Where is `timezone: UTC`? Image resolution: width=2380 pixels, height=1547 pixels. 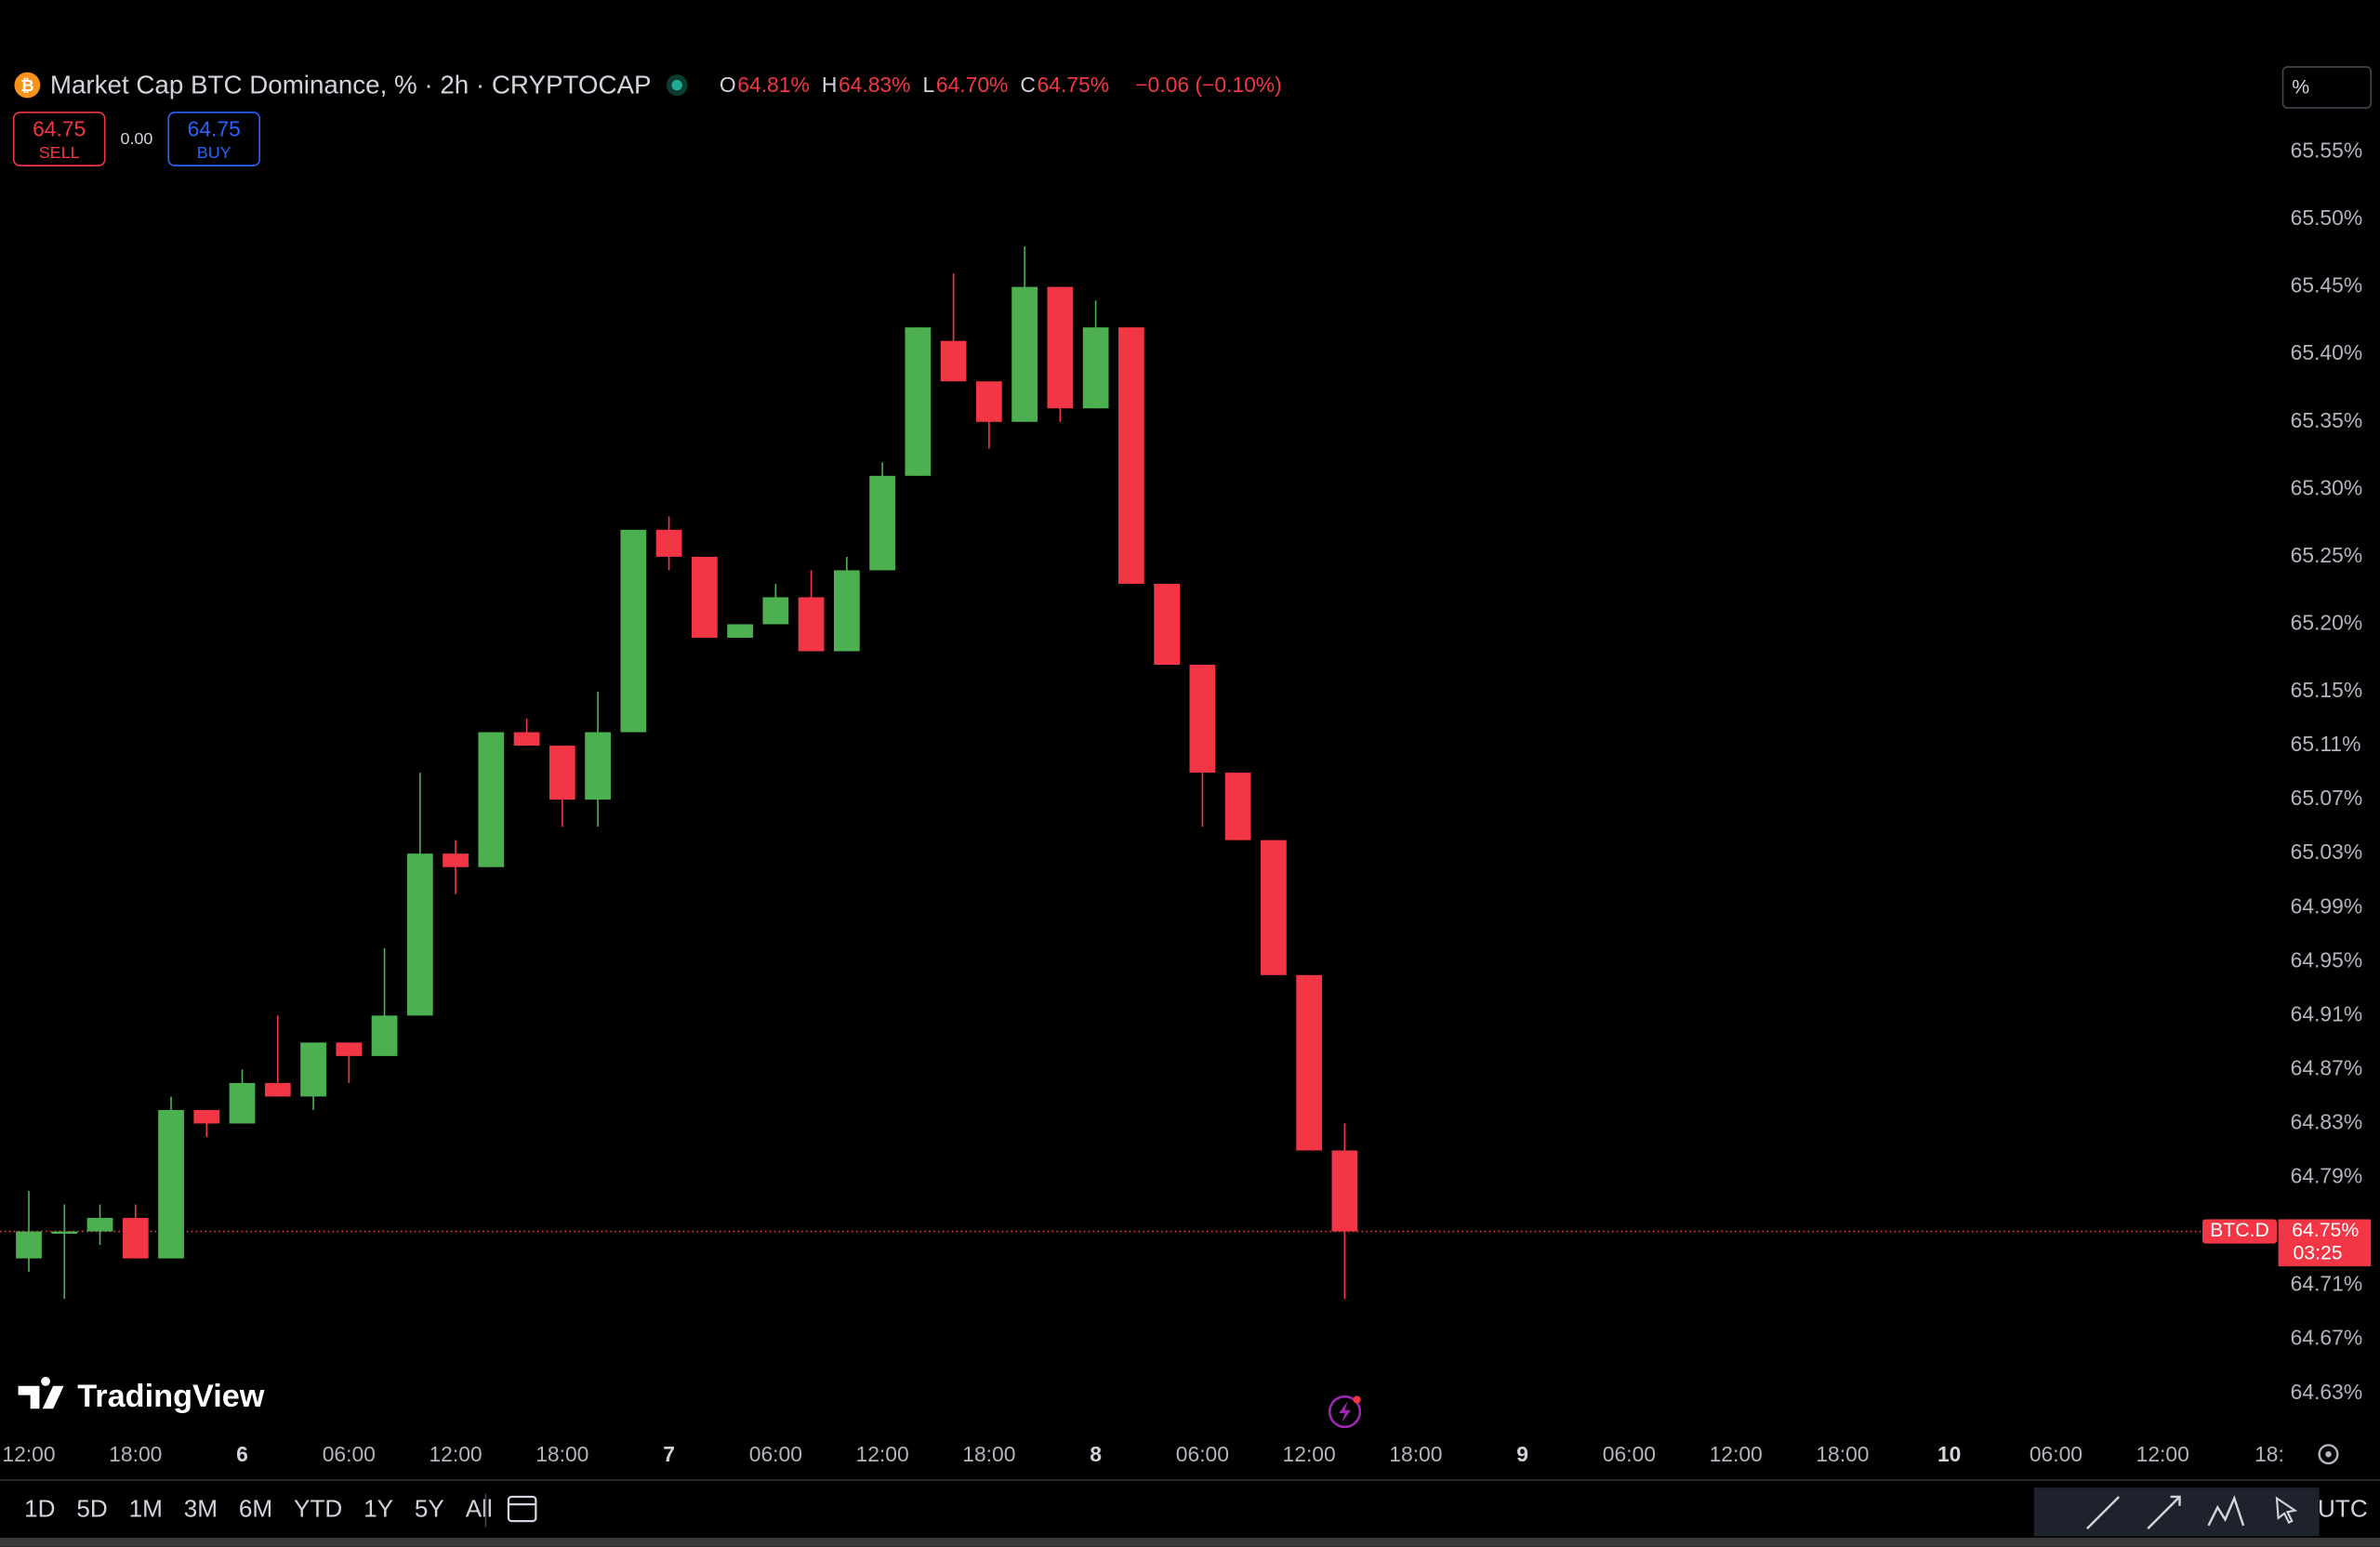 timezone: UTC is located at coordinates (2343, 1509).